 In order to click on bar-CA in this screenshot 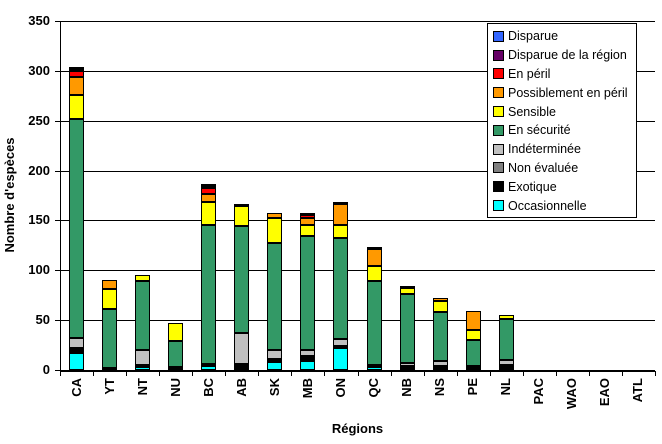, I will do `click(77, 218)`.